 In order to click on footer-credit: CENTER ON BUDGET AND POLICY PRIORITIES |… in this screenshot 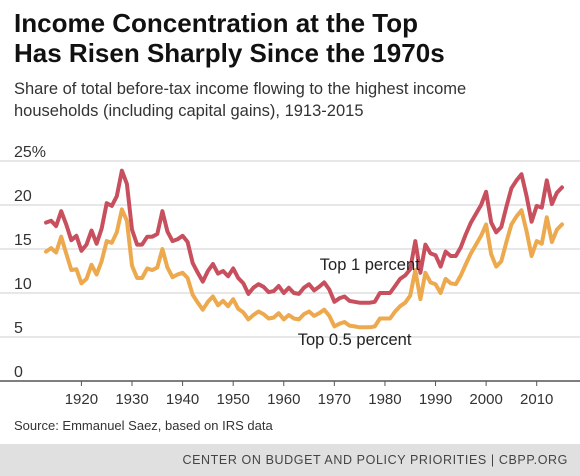, I will do `click(375, 460)`.